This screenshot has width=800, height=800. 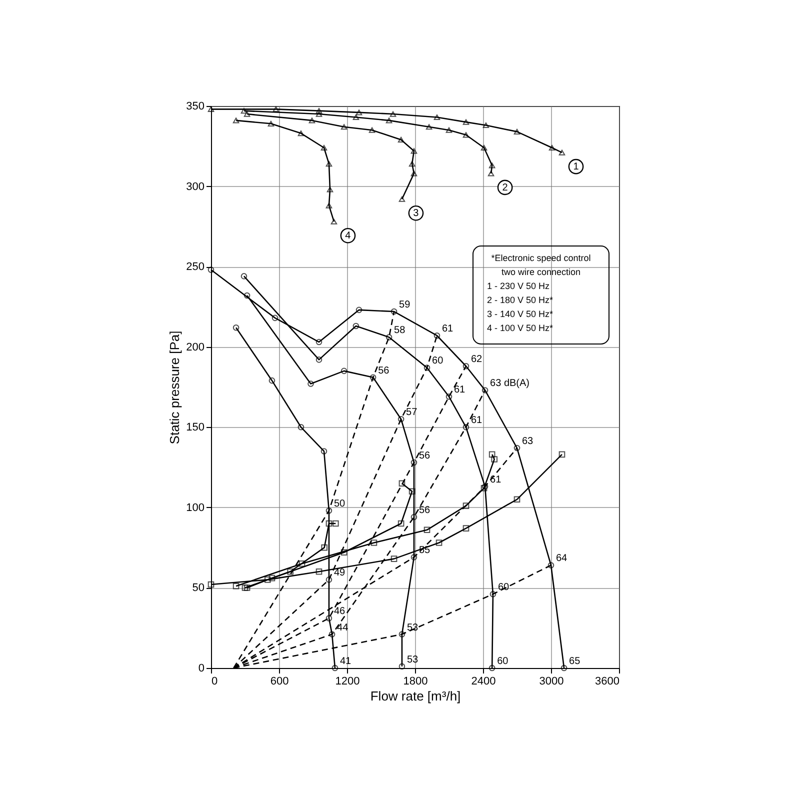 I want to click on x-tick-label: 2400, so click(x=483, y=682).